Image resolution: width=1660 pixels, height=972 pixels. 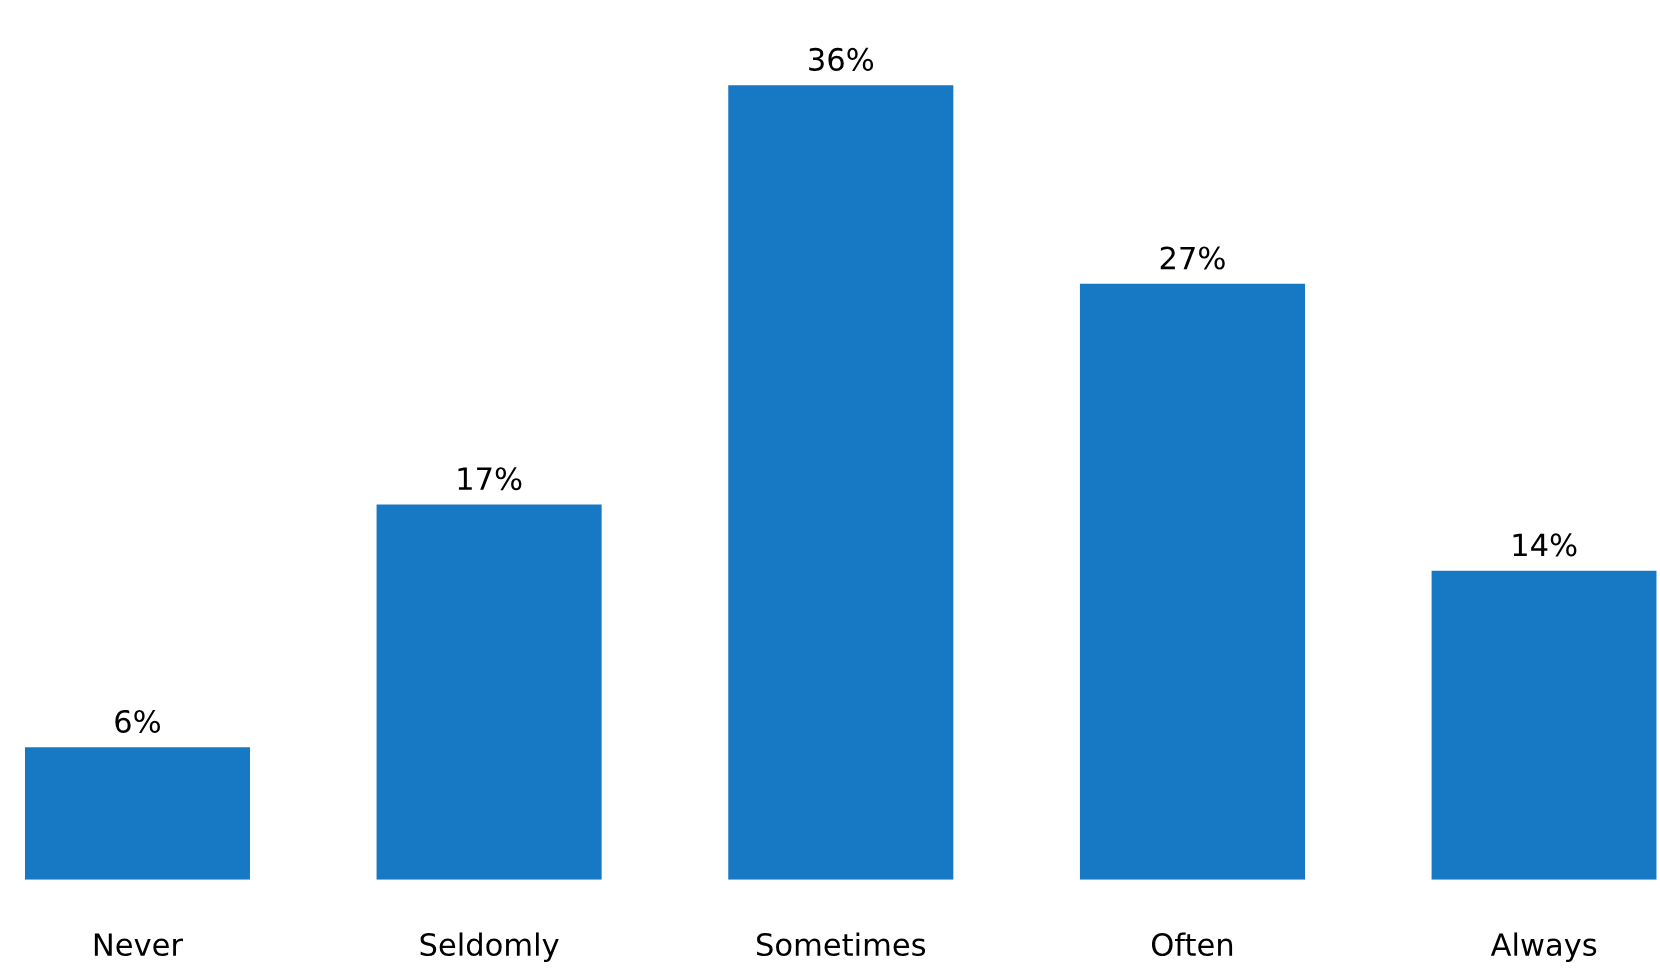 I want to click on data-label: 14%, so click(x=1545, y=545).